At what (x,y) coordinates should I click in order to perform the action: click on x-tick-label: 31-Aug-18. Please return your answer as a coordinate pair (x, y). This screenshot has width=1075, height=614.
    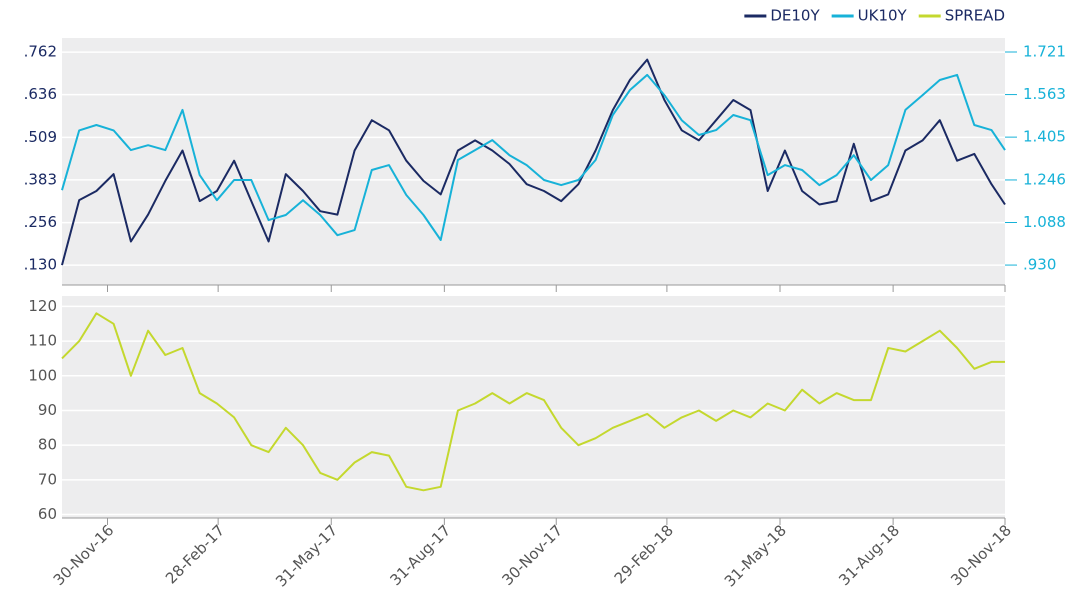
    Looking at the image, I should click on (869, 555).